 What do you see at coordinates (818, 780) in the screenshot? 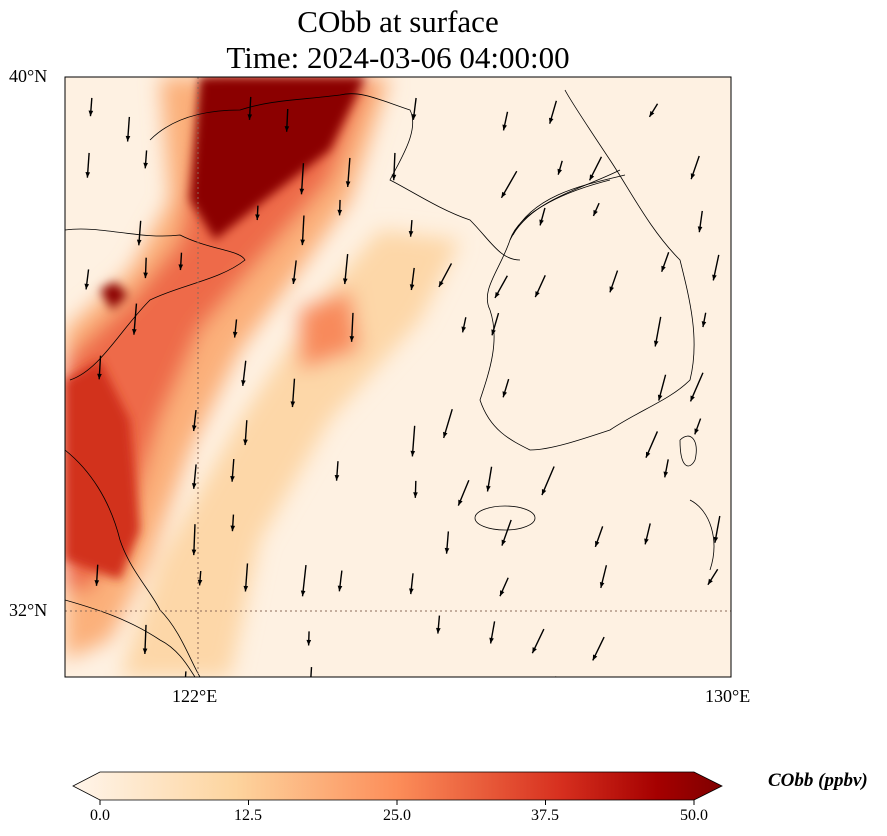
I see `colorbar-label: CObb (ppbv)` at bounding box center [818, 780].